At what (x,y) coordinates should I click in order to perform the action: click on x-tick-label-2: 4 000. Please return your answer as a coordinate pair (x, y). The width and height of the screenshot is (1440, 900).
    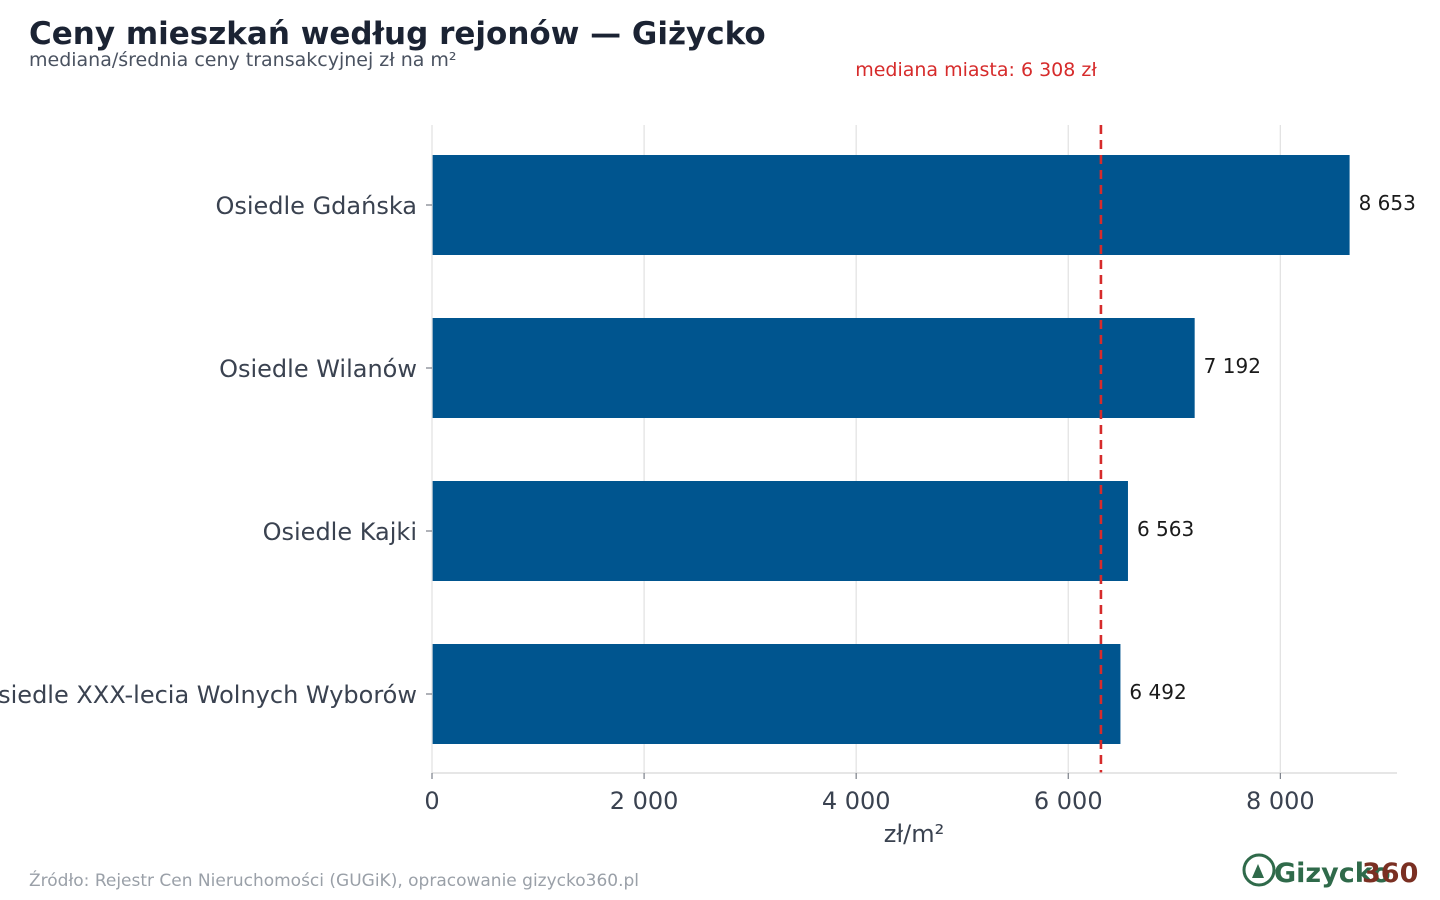
    Looking at the image, I should click on (856, 801).